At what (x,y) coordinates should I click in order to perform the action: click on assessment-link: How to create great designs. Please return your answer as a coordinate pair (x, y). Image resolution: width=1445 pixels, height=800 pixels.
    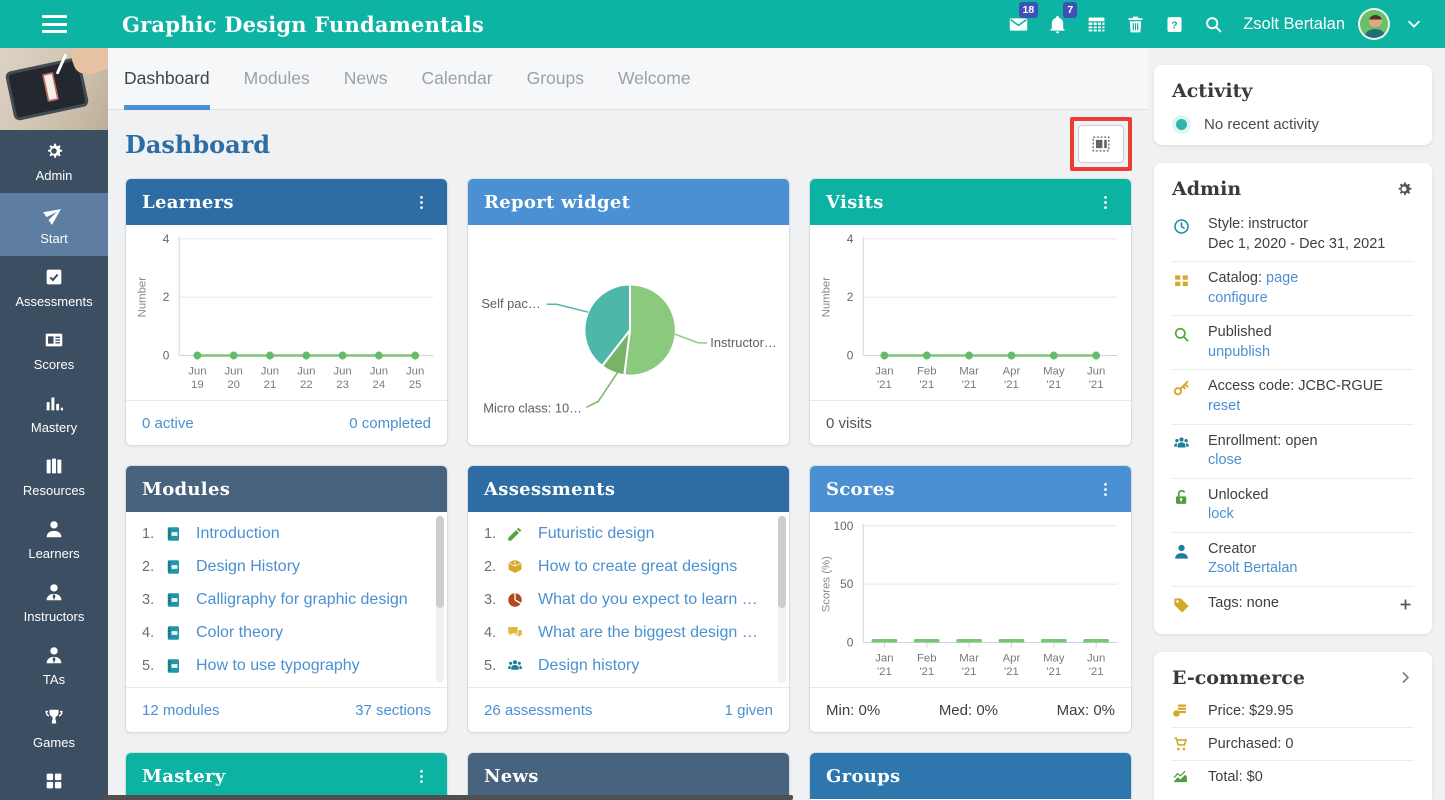
    Looking at the image, I should click on (638, 566).